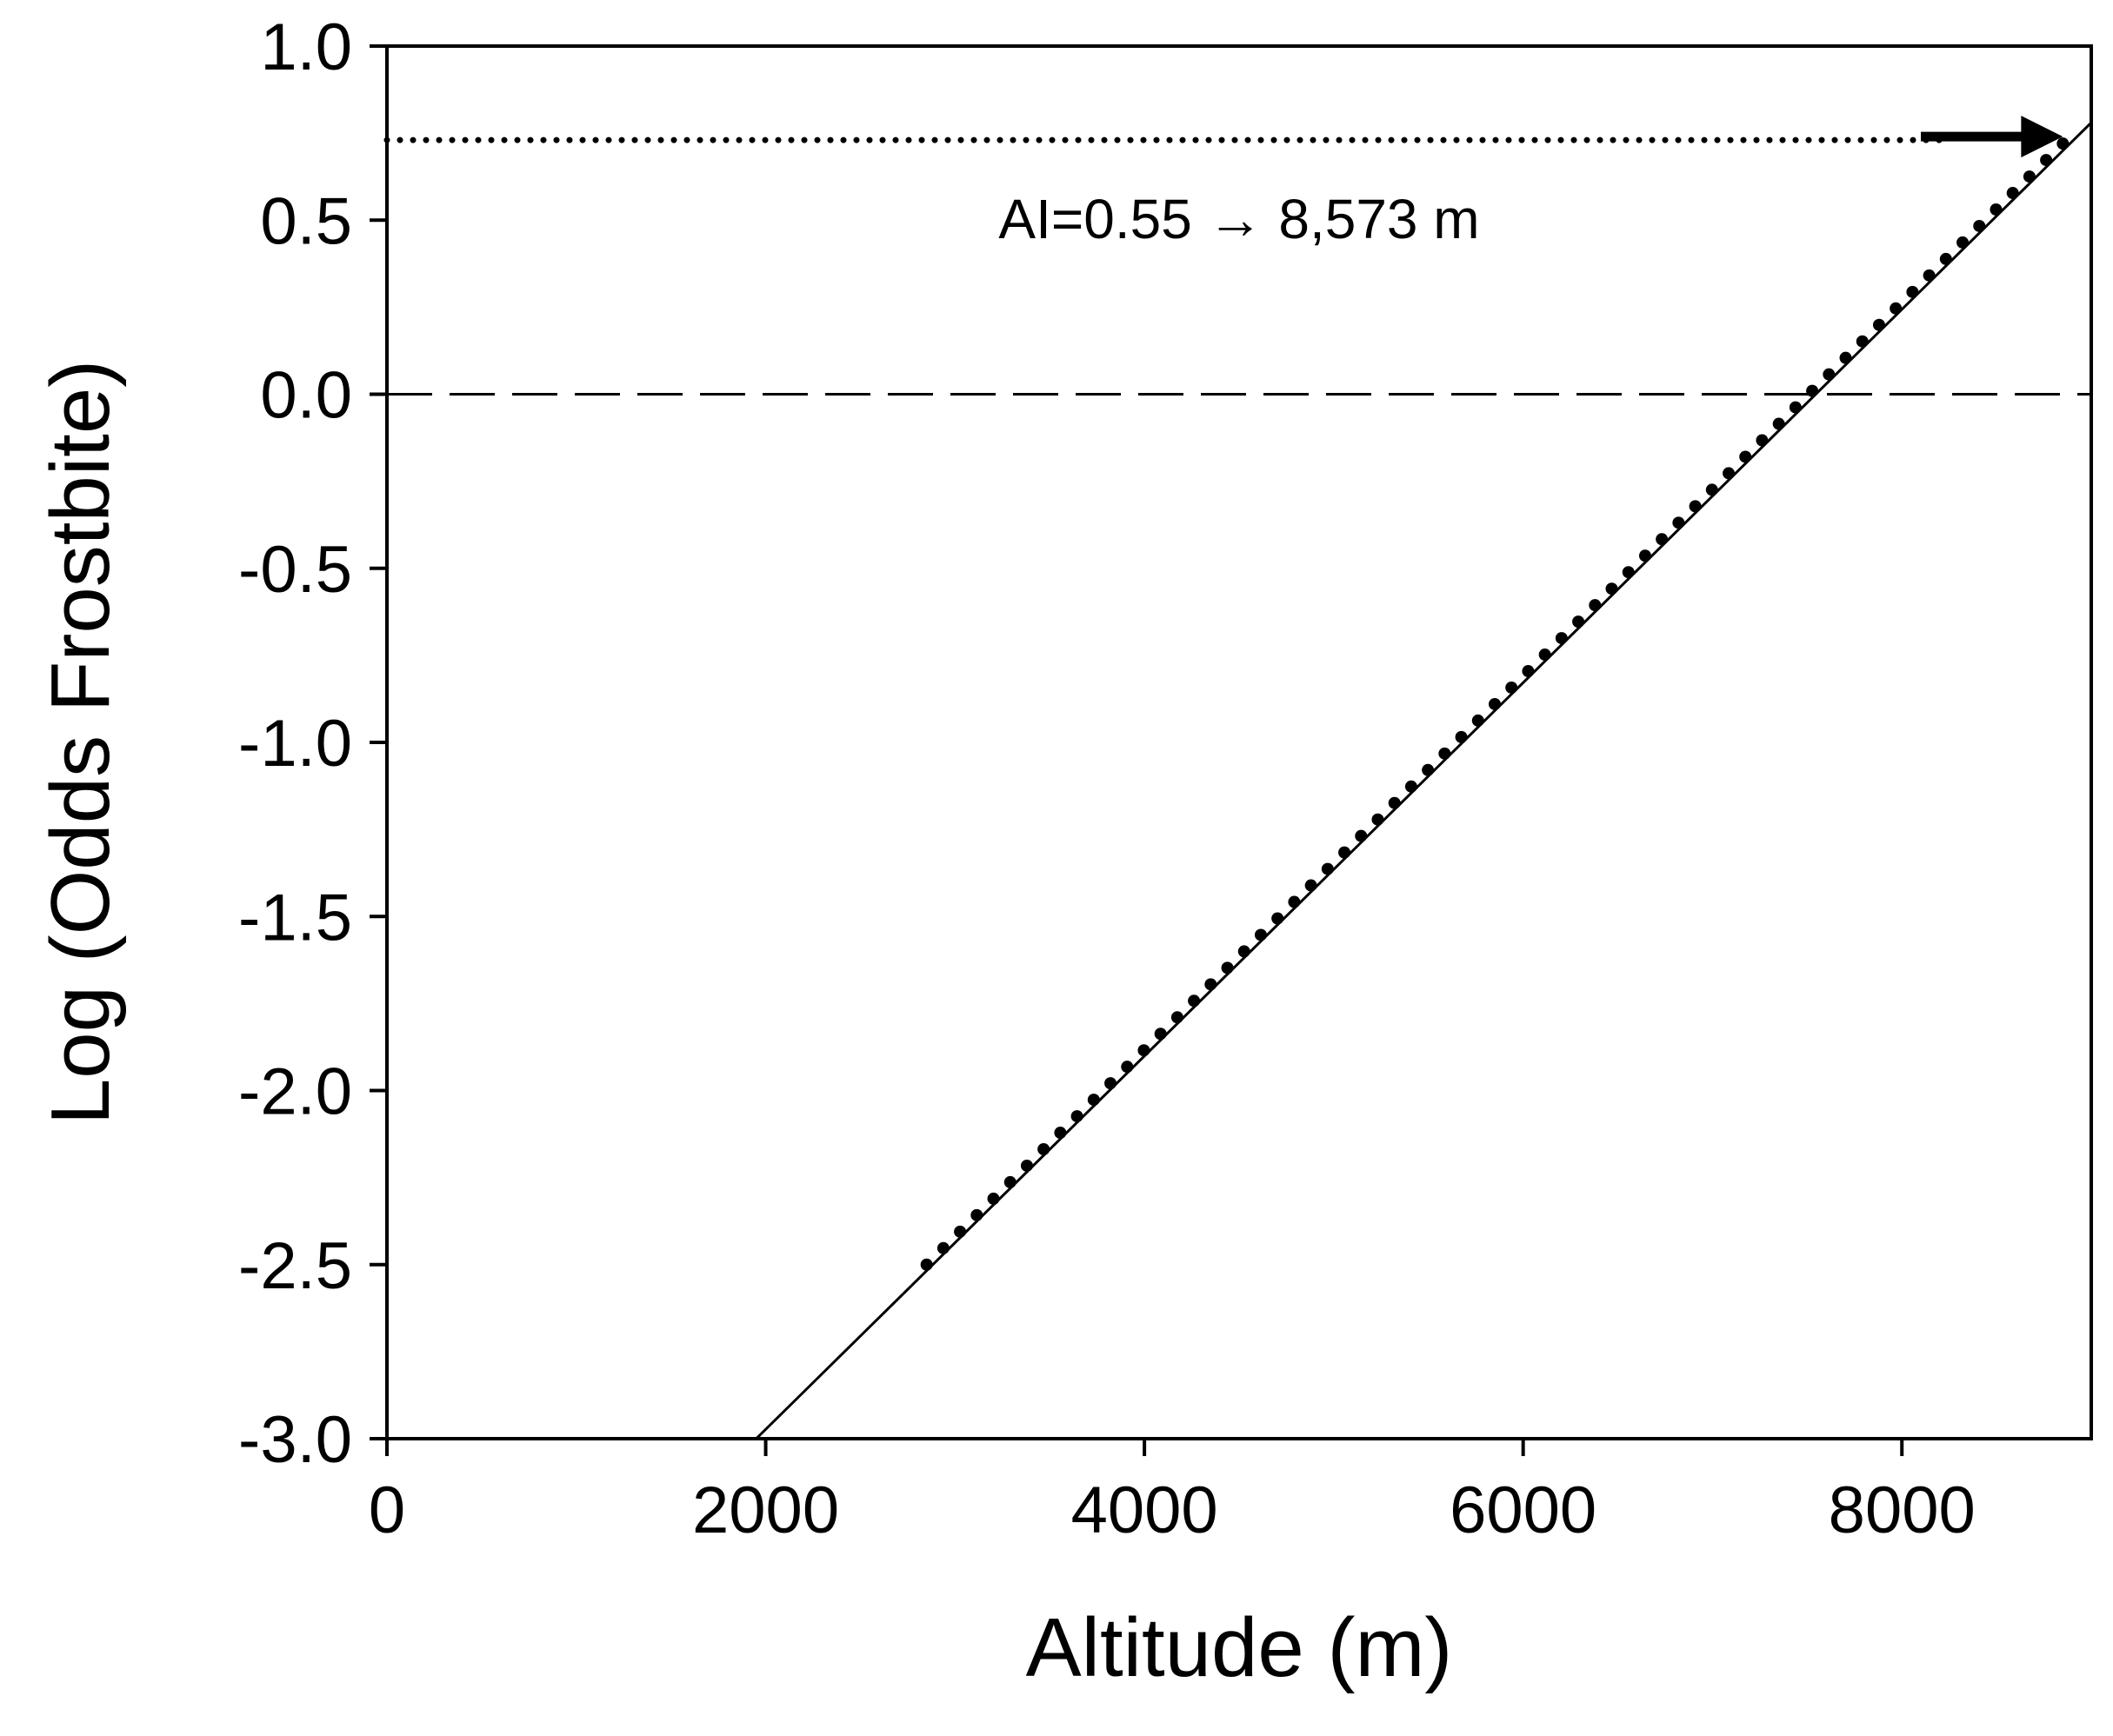 The image size is (2113, 1736). Describe the element at coordinates (1992, 137) in the screenshot. I see `arrow-right-icon` at that location.